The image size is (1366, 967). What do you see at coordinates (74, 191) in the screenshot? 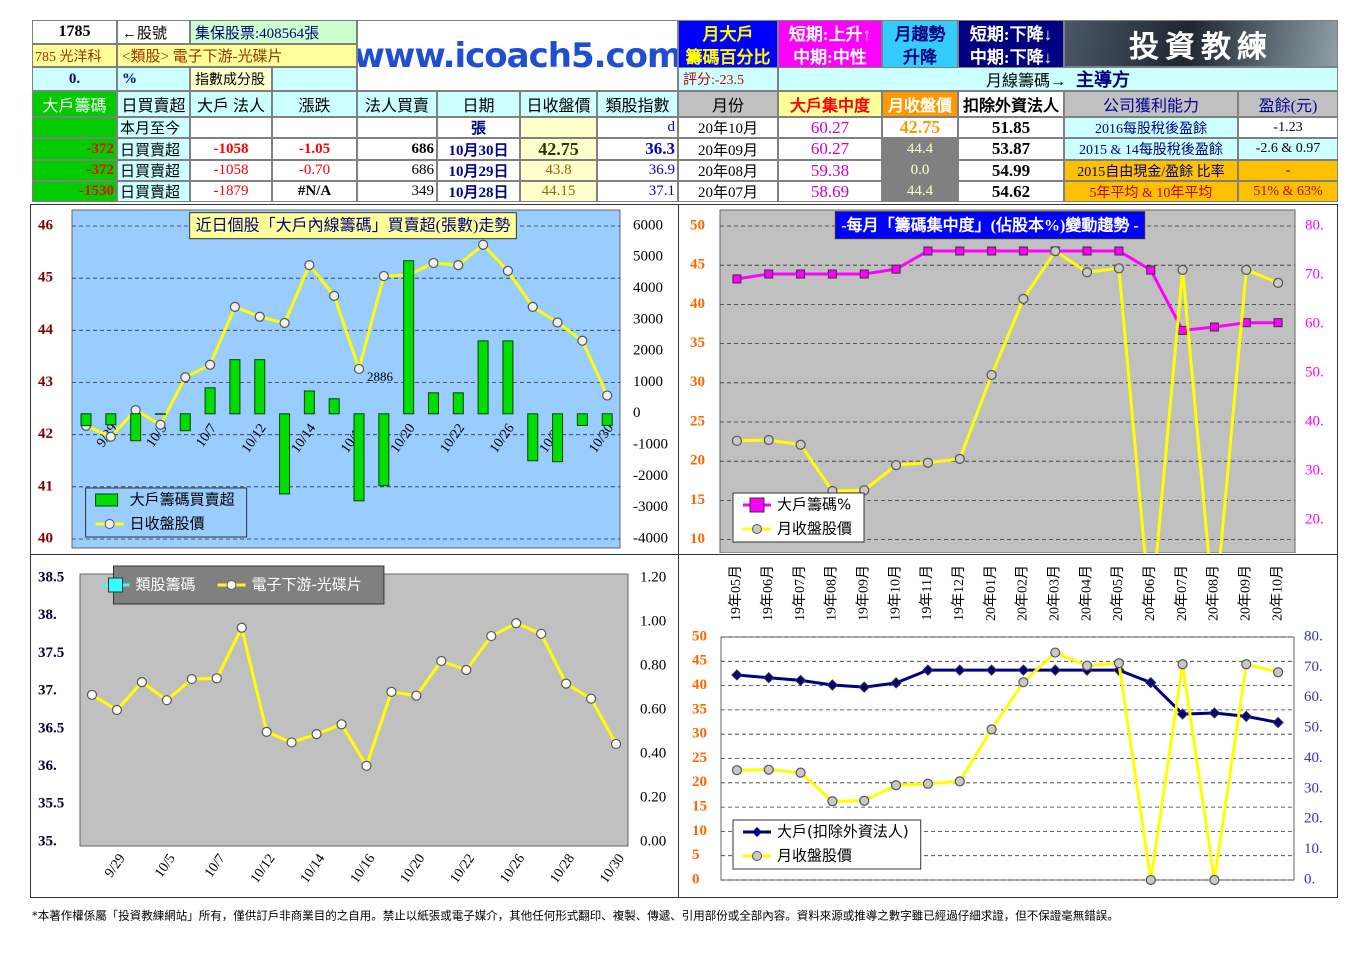
I see `table-cell: -1530` at bounding box center [74, 191].